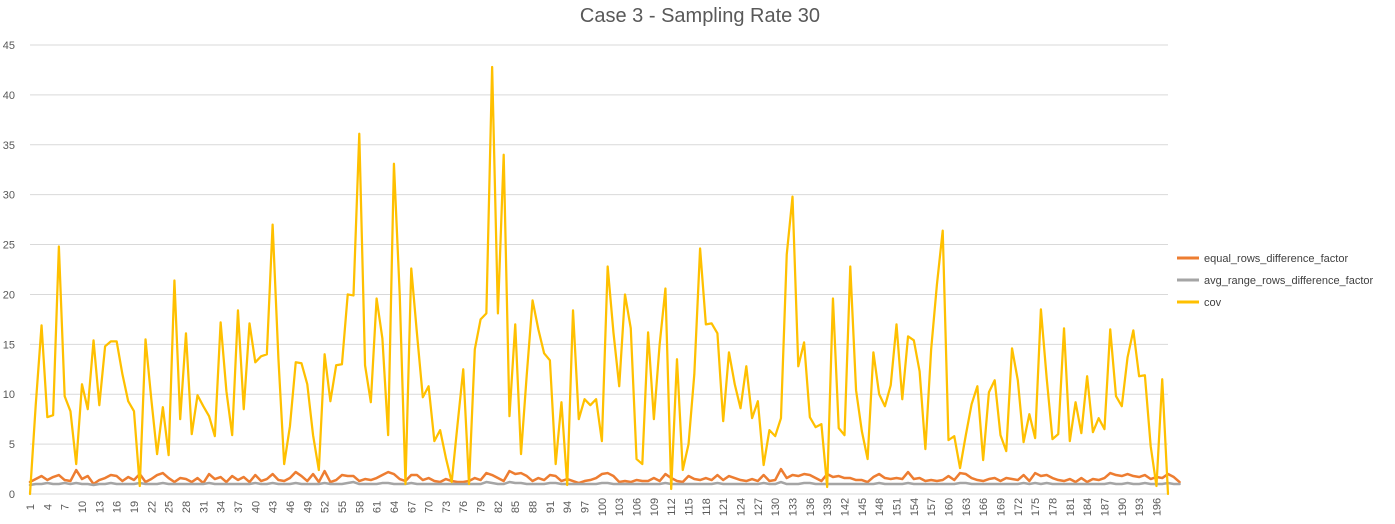 Image resolution: width=1395 pixels, height=524 pixels. I want to click on chart-title: Case 3 - Sampling Rate 30, so click(700, 16).